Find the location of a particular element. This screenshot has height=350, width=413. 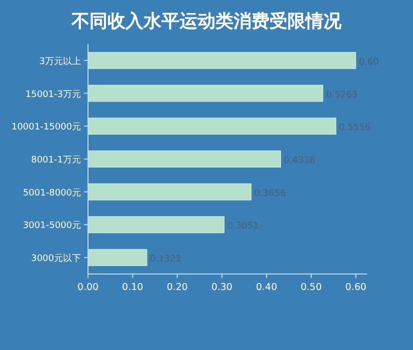

y-tick-label: 3000元以下 is located at coordinates (56, 258).